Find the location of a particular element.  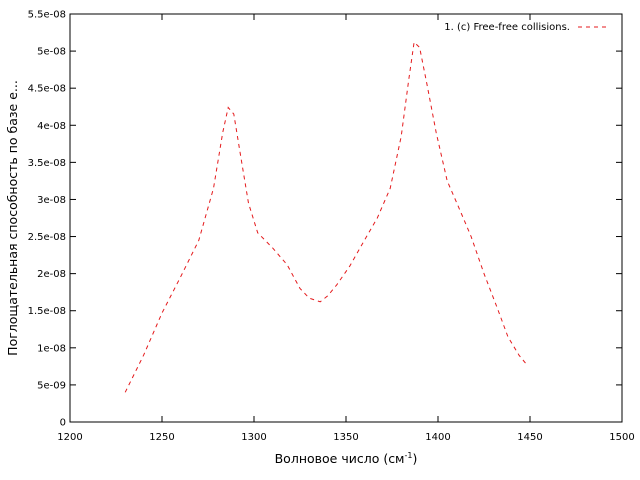

x-tick-label: 1200 is located at coordinates (69, 437).